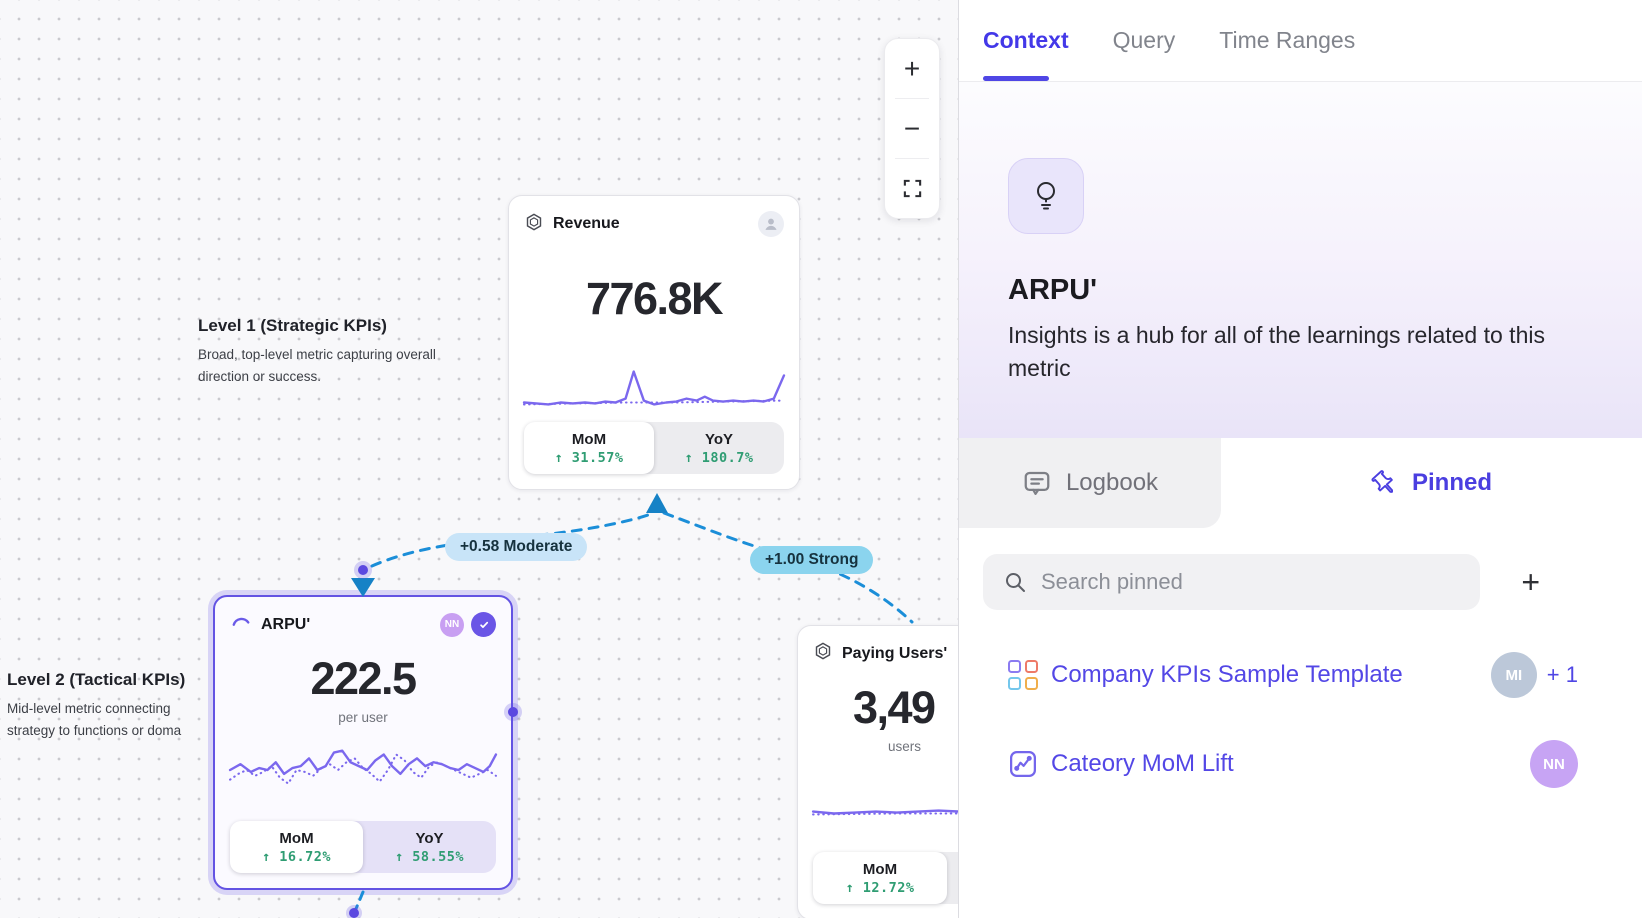 The height and width of the screenshot is (918, 1642). I want to click on logbook-comment-icon, so click(1037, 483).